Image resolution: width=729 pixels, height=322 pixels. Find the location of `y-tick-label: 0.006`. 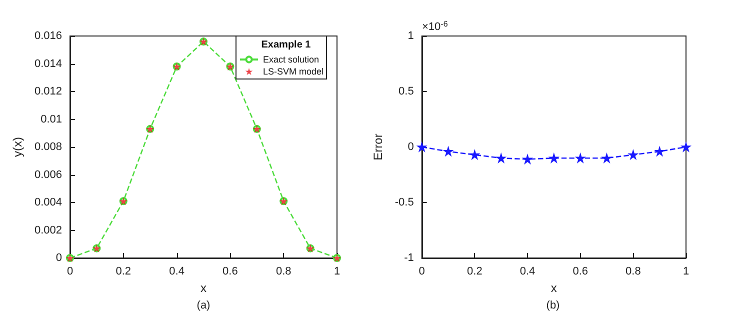

y-tick-label: 0.006 is located at coordinates (48, 174).